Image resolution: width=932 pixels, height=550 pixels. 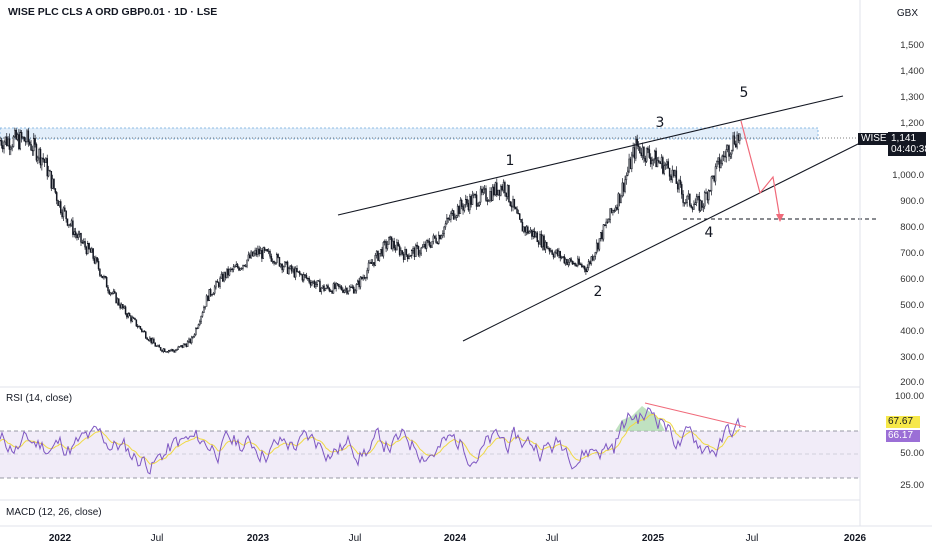 I want to click on price-tick: 500.0, so click(x=912, y=305).